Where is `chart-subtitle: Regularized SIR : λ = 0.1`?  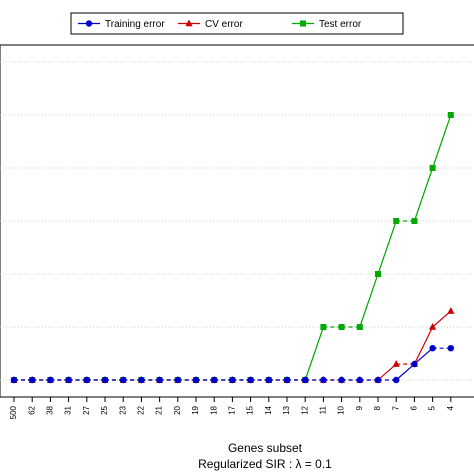
chart-subtitle: Regularized SIR : λ = 0.1 is located at coordinates (265, 464).